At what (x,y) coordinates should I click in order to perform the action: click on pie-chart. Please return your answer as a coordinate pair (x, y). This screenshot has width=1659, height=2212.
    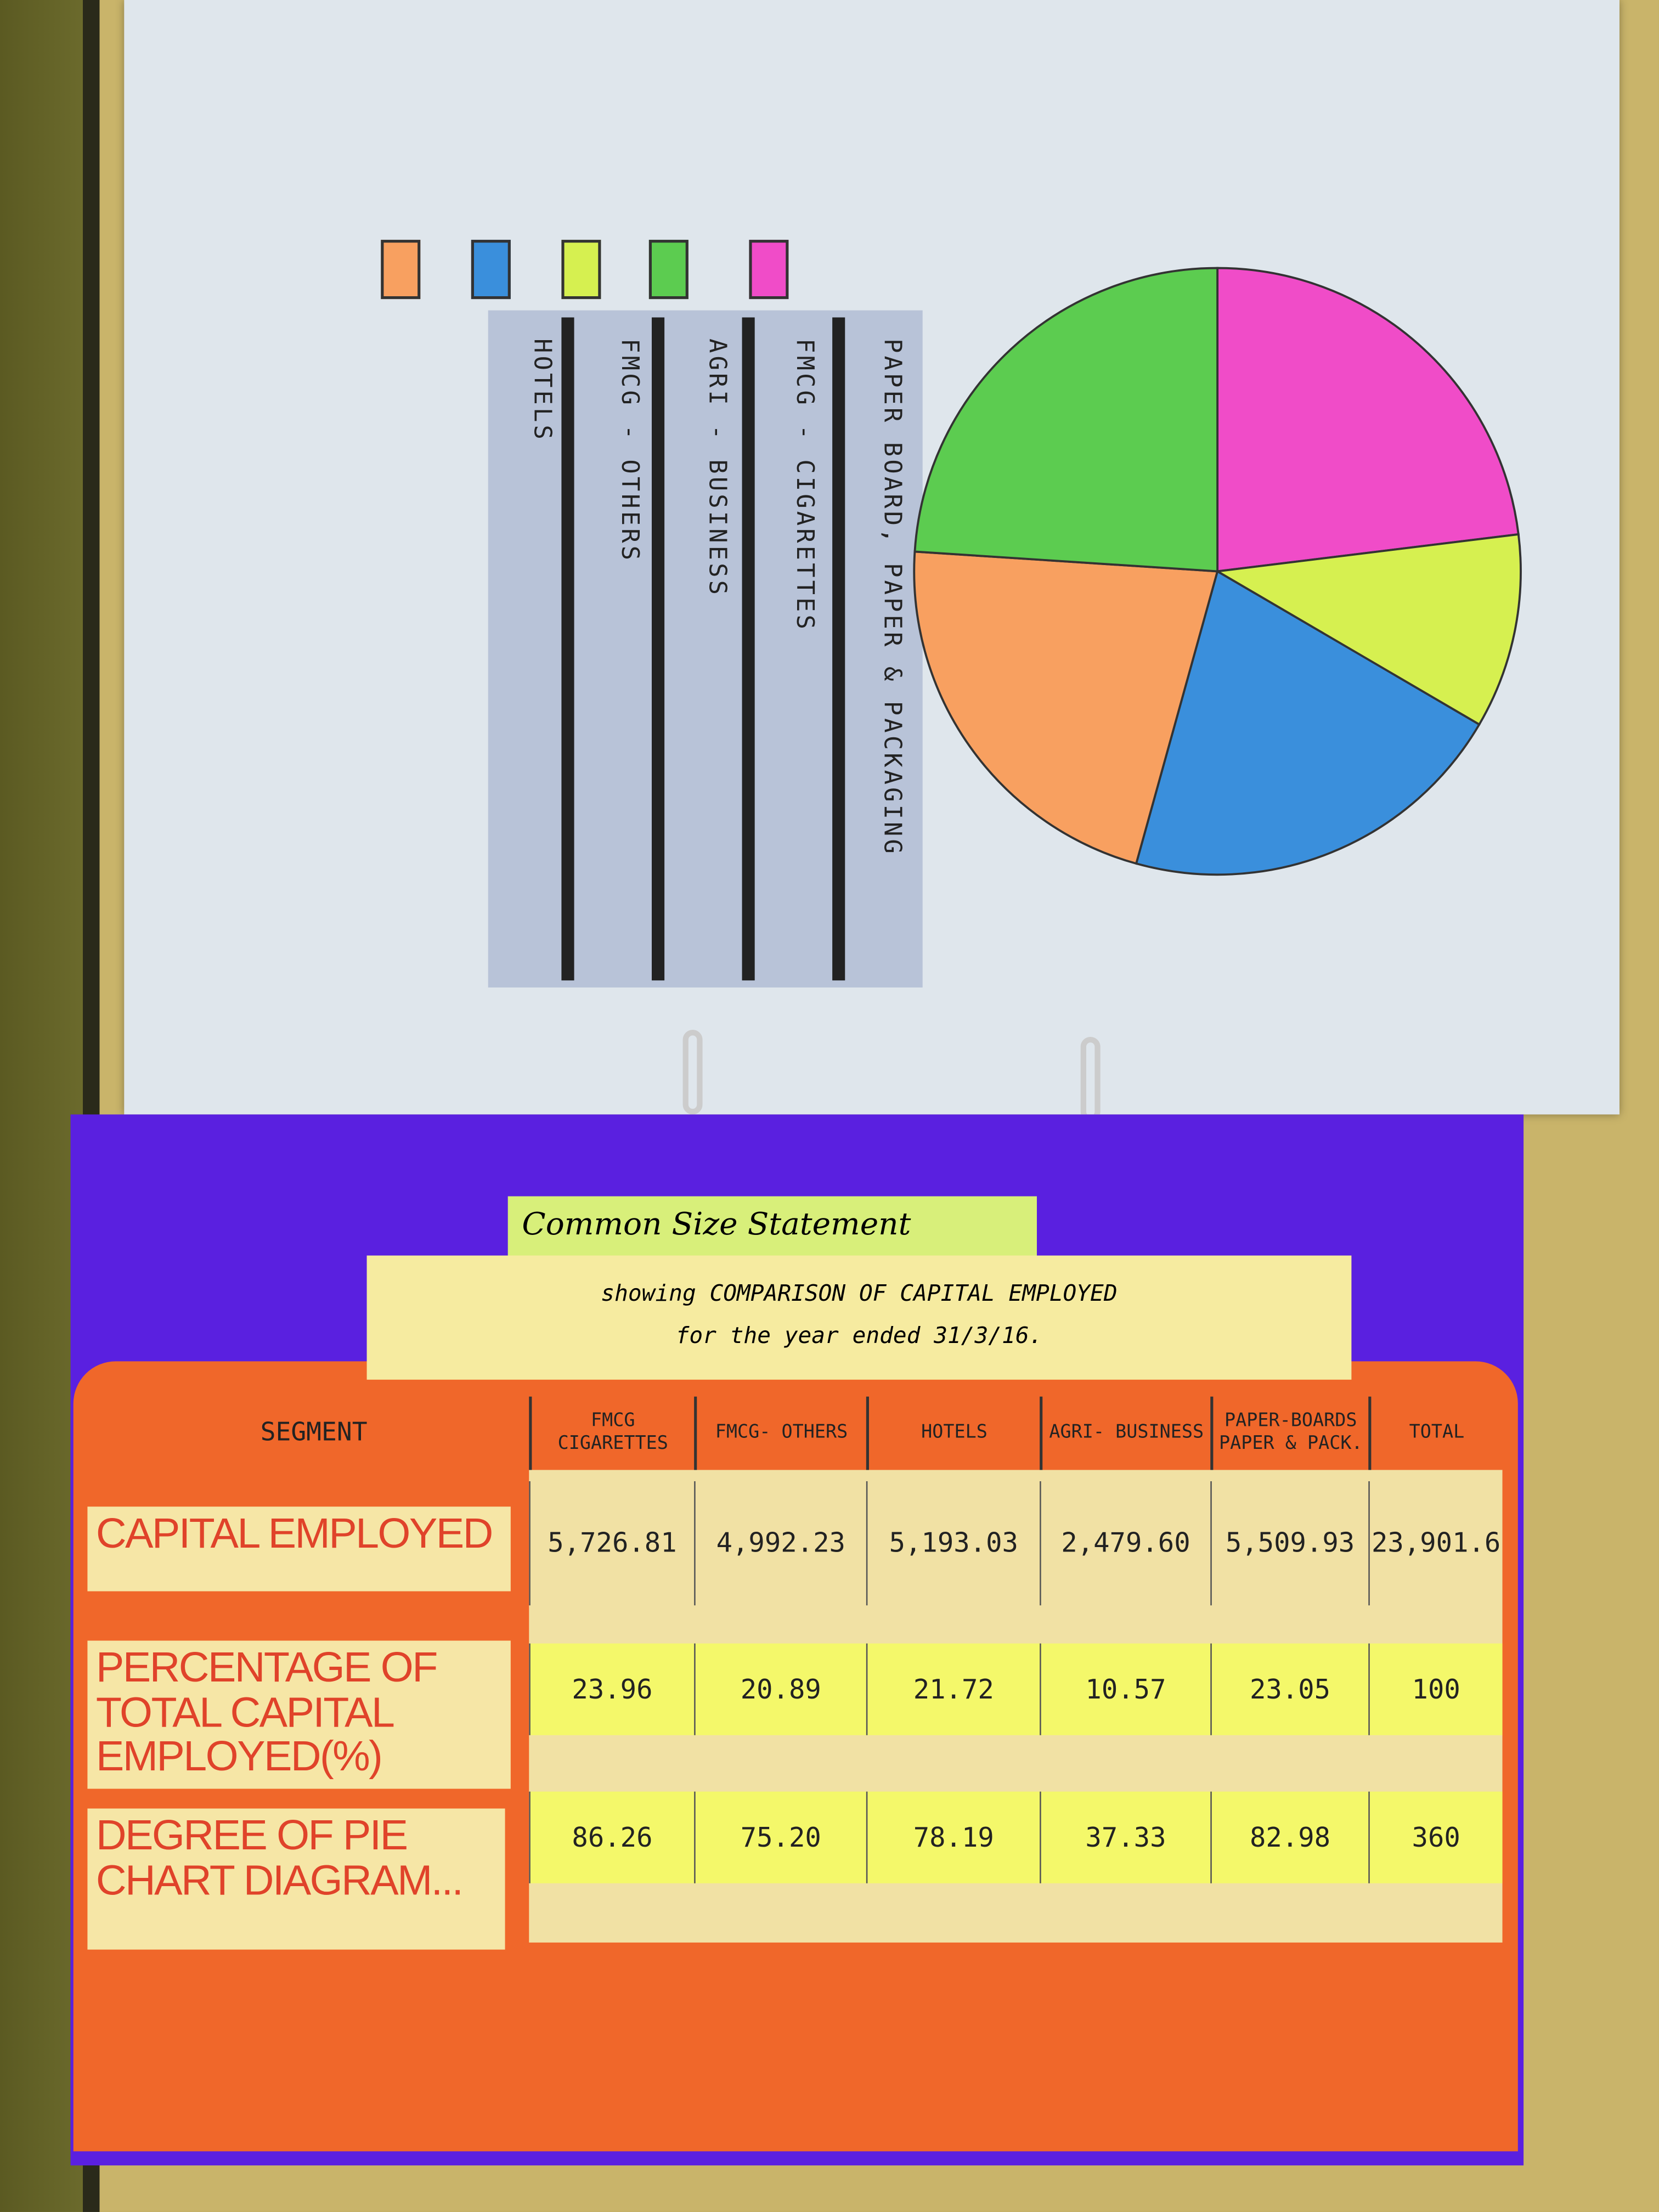
    Looking at the image, I should click on (1218, 572).